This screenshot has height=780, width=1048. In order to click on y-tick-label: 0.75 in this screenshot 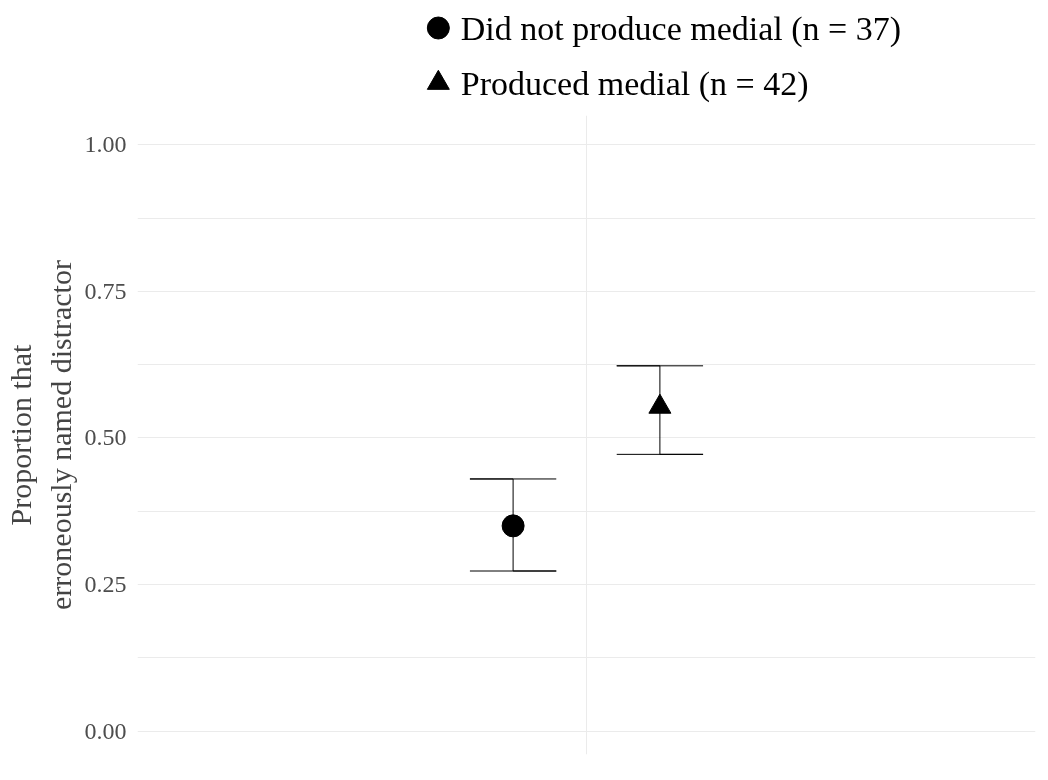, I will do `click(105, 290)`.